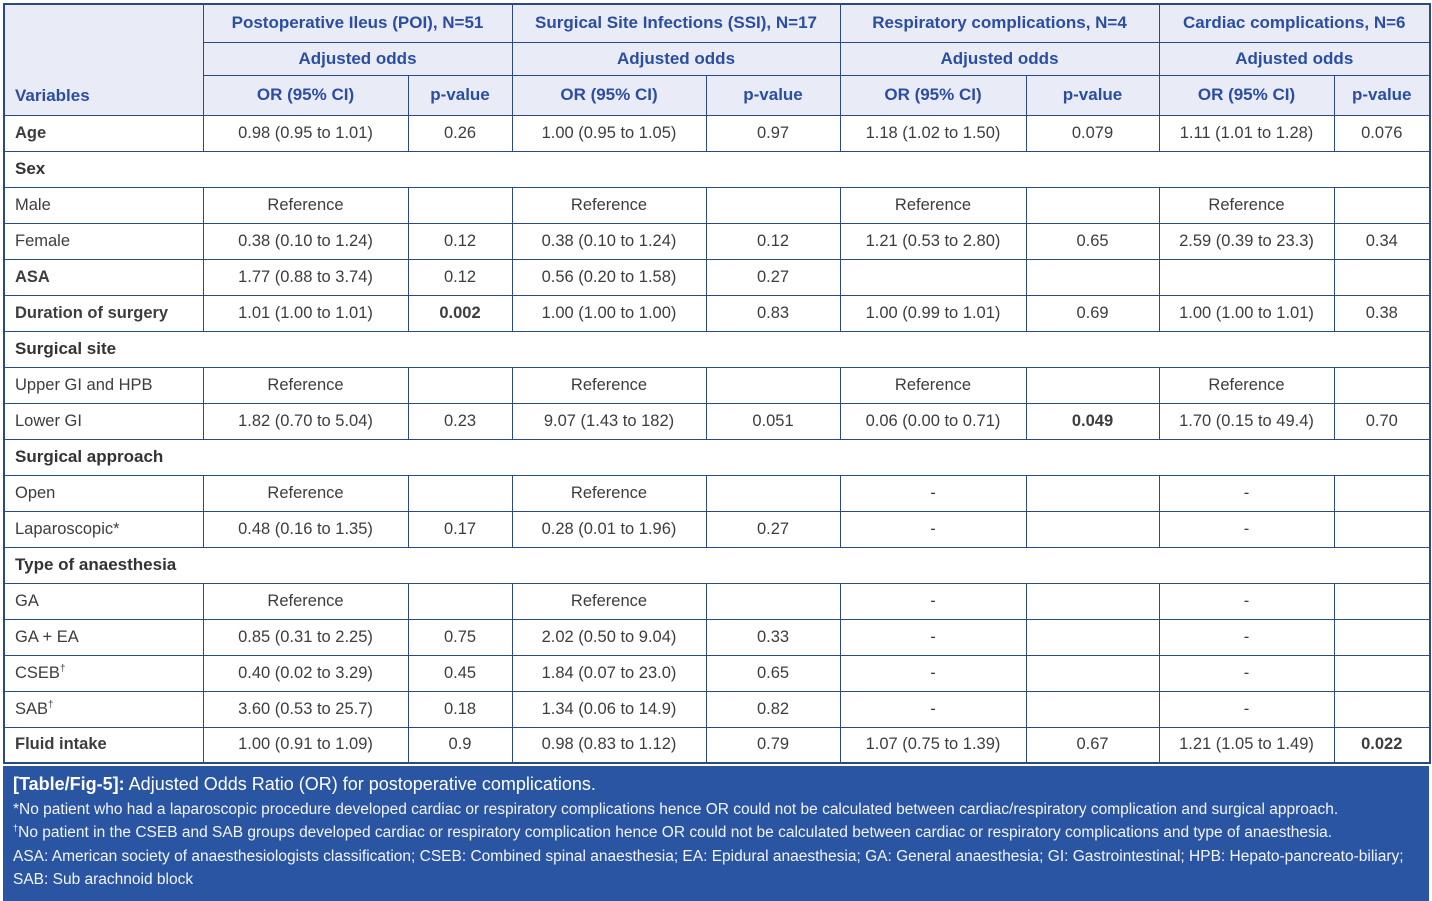 The image size is (1432, 901). Describe the element at coordinates (1246, 313) in the screenshot. I see `or-value-cell: 1.00 (1.00 to 1.01)` at that location.